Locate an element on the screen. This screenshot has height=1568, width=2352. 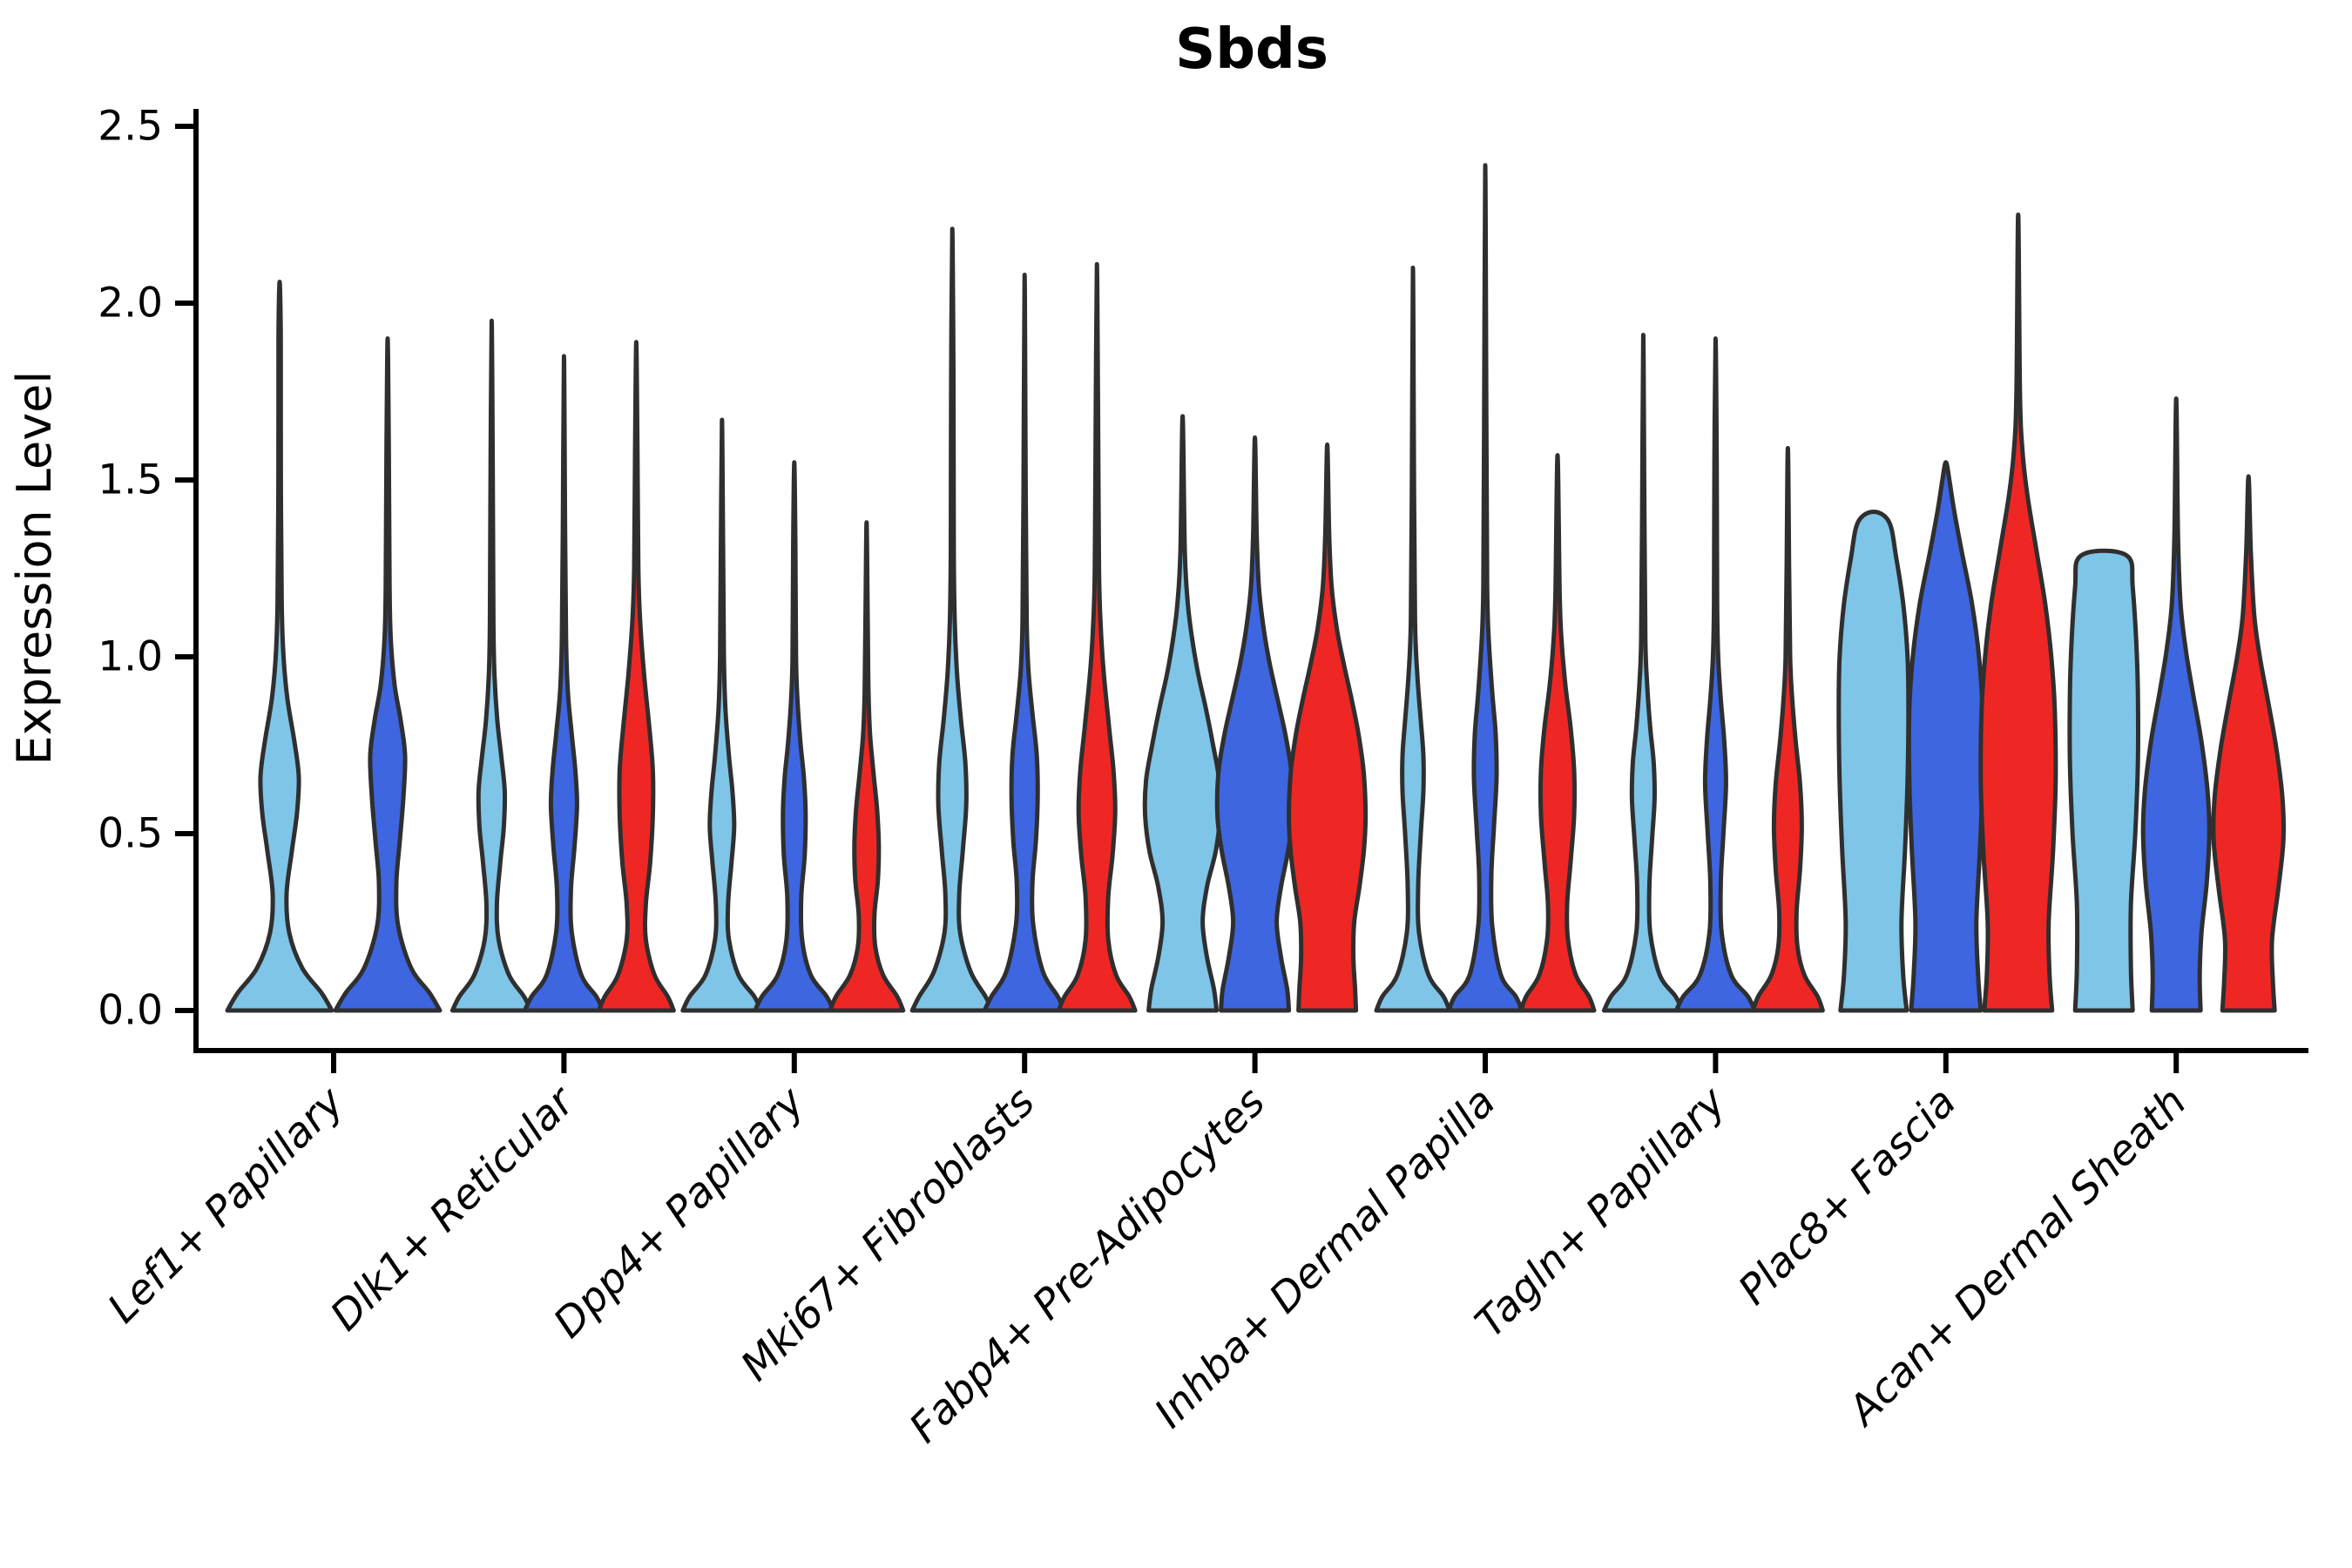
x-tick-label: Plac8+ Fascia is located at coordinates (1847, 1196).